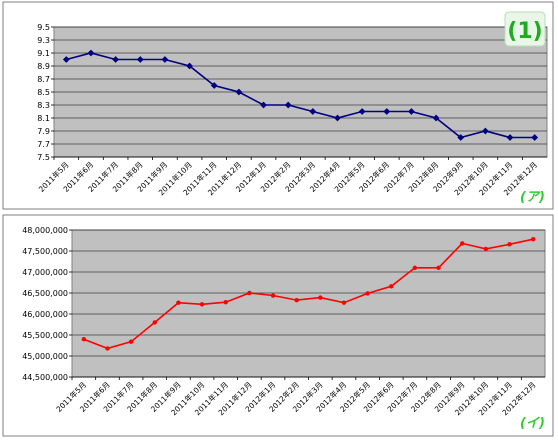 This screenshot has width=558, height=440. I want to click on y-tick-label: 45,000,000, so click(45, 356).